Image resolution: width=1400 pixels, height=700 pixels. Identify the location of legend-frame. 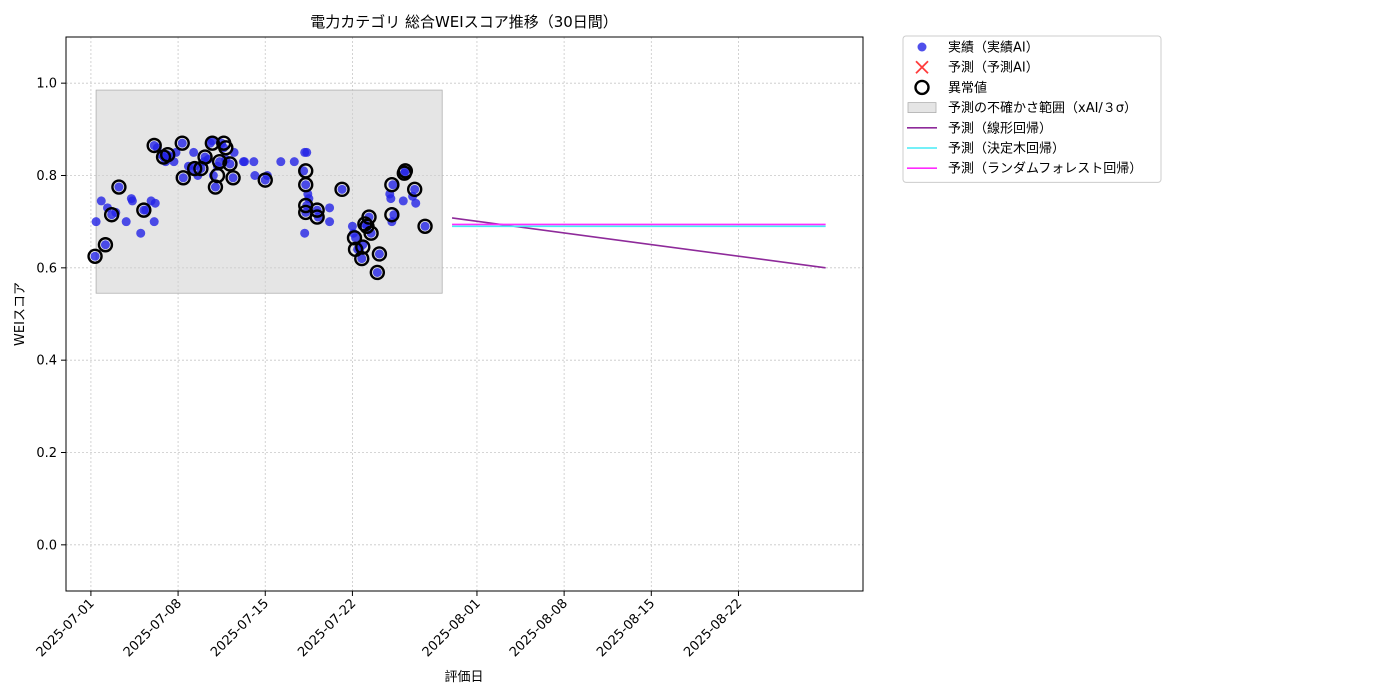
(1032, 109).